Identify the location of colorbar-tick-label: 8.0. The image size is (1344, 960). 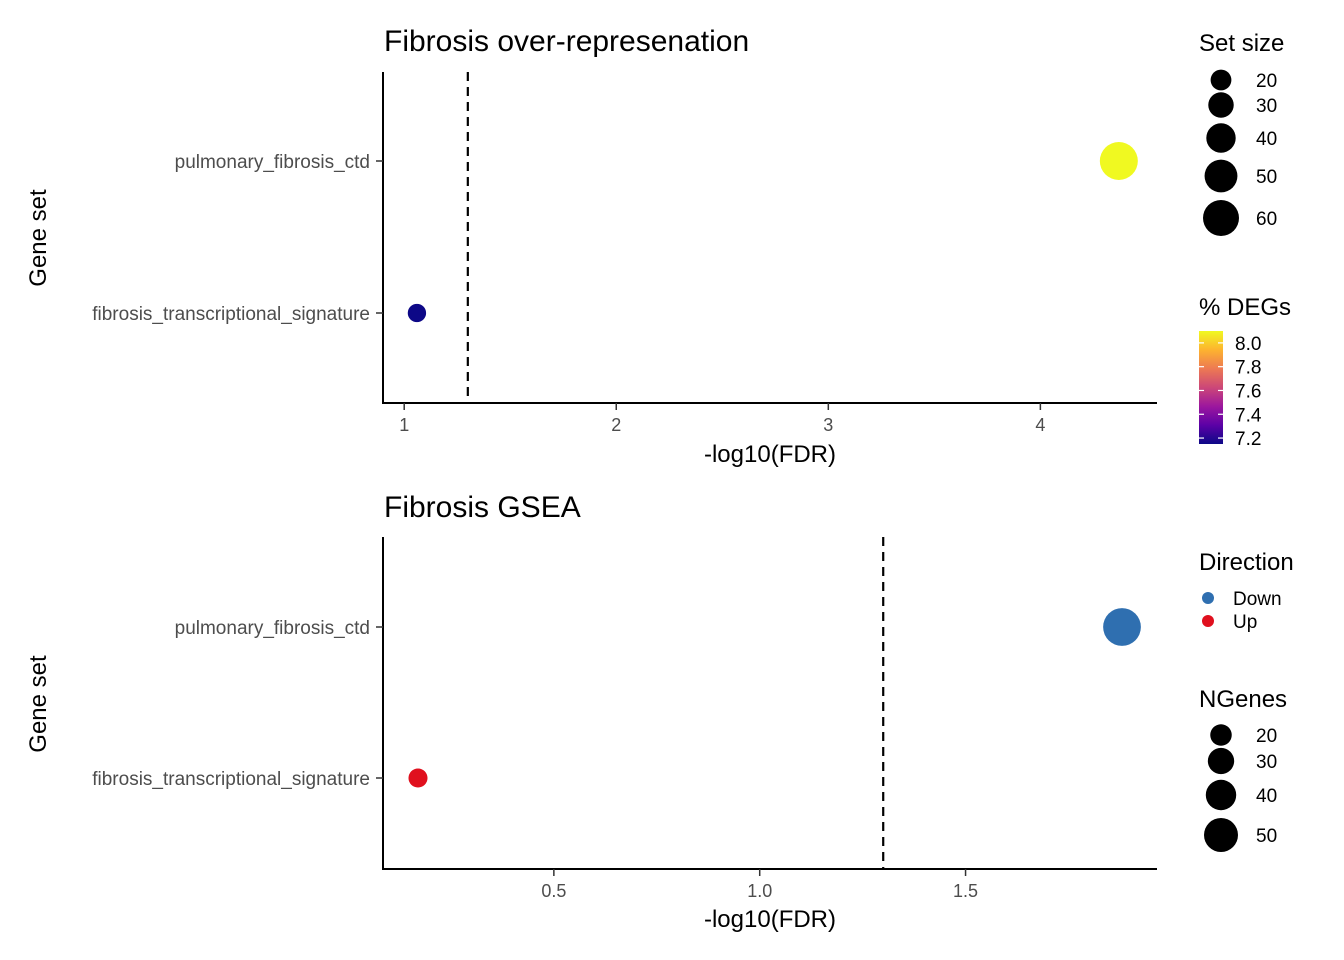
(1248, 344).